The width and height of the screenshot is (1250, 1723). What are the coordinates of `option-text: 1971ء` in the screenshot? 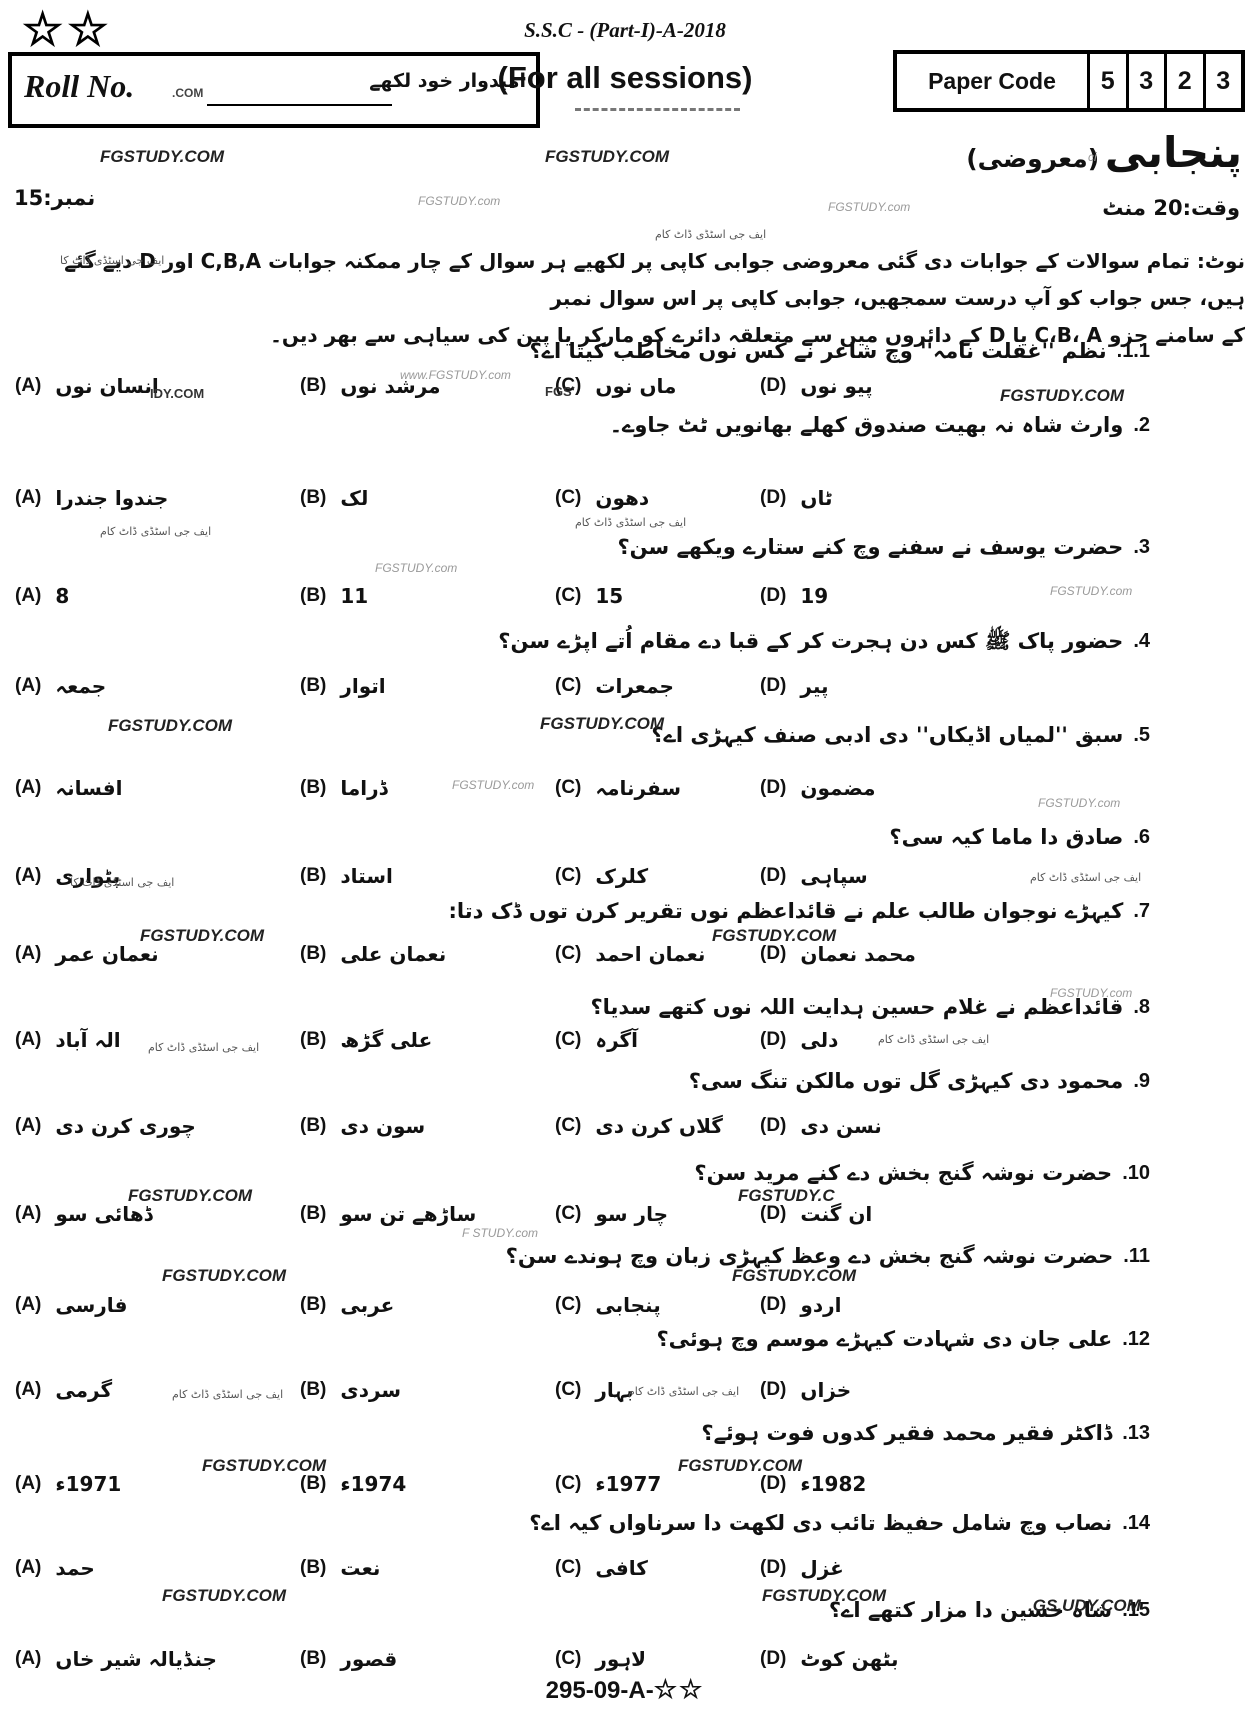 It's located at (88, 1484).